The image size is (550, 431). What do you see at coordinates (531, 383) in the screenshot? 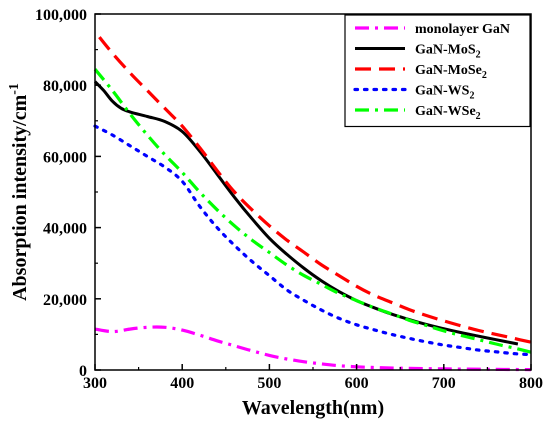
I see `x-tick-label: 800` at bounding box center [531, 383].